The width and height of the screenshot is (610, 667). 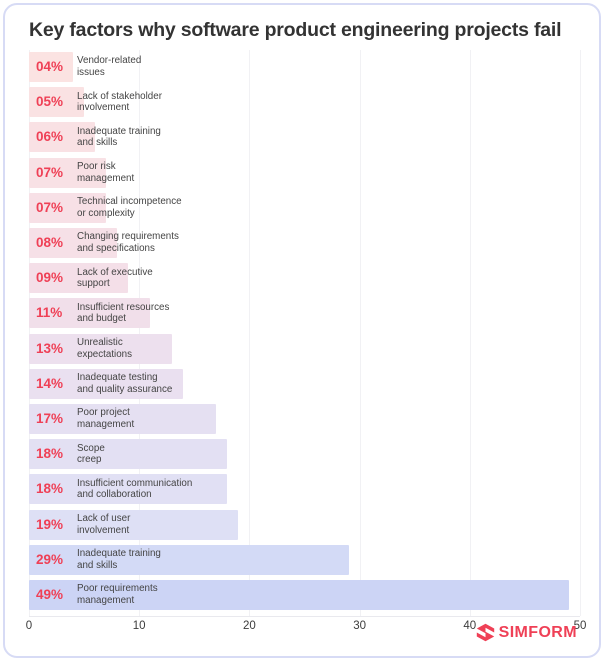 I want to click on bar-category-label: Poor project management, so click(x=105, y=419).